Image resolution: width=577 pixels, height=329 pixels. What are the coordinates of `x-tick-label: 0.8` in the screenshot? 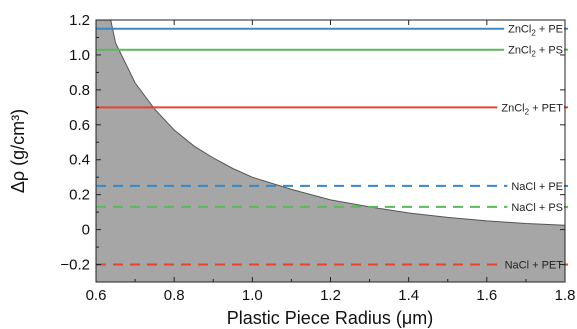 It's located at (174, 295).